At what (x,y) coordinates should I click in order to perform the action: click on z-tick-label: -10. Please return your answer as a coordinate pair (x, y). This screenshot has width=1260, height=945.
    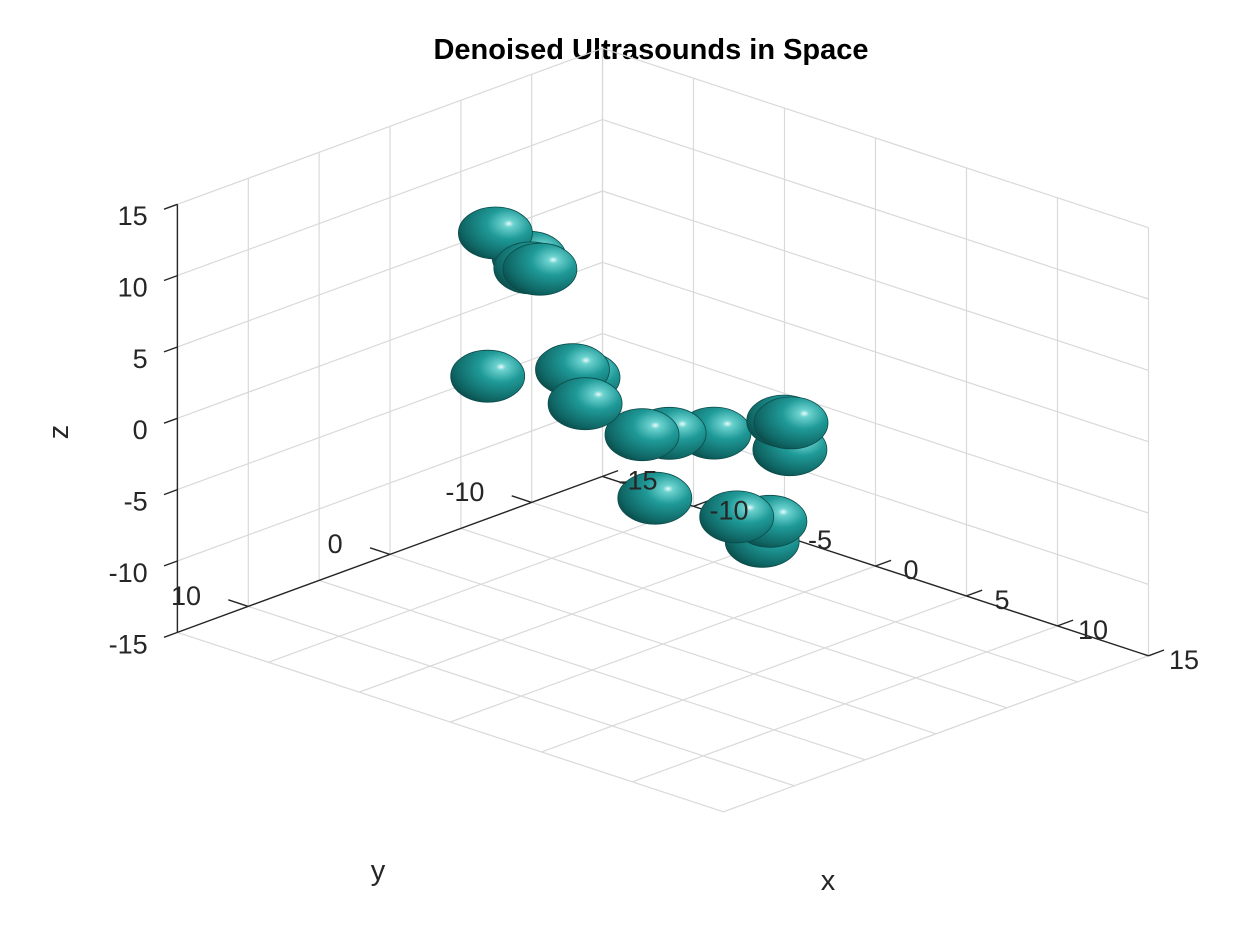
    Looking at the image, I should click on (128, 573).